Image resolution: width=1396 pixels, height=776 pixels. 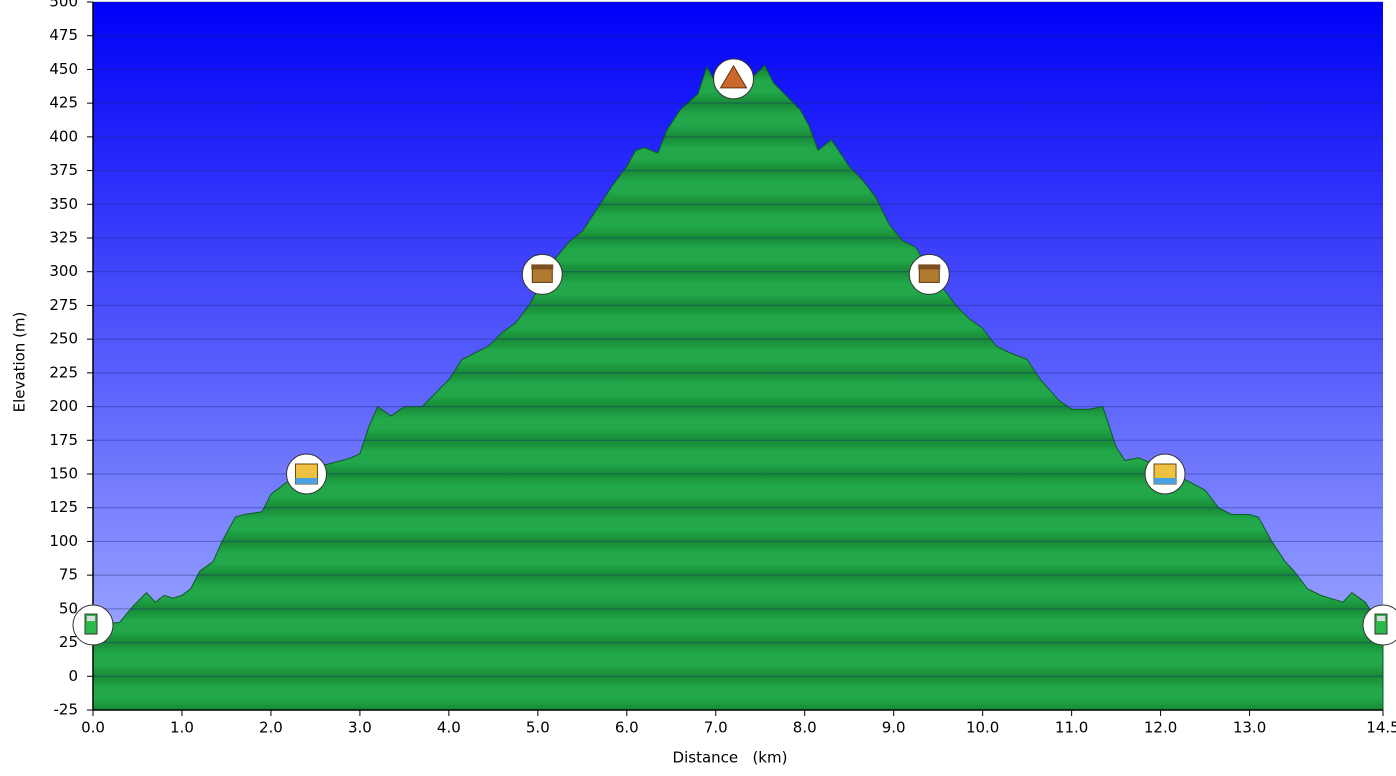 I want to click on y-tick-label: 0, so click(x=73, y=676).